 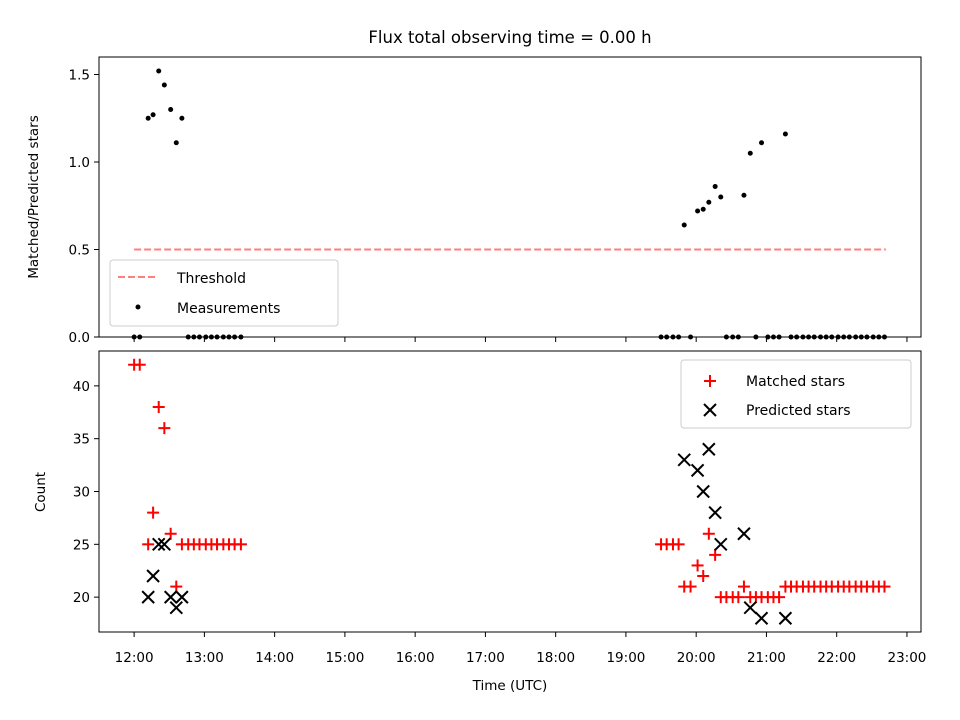 What do you see at coordinates (766, 658) in the screenshot?
I see `bottom-x-tick-label: 21:00` at bounding box center [766, 658].